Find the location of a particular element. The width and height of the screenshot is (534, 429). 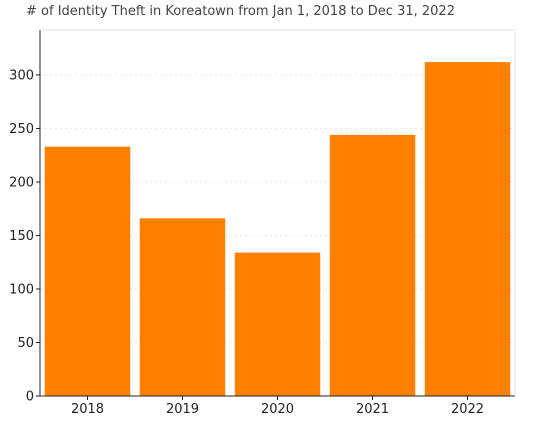

x-axis-ticks: 2018 2019 2020 2021 2022 is located at coordinates (277, 406).